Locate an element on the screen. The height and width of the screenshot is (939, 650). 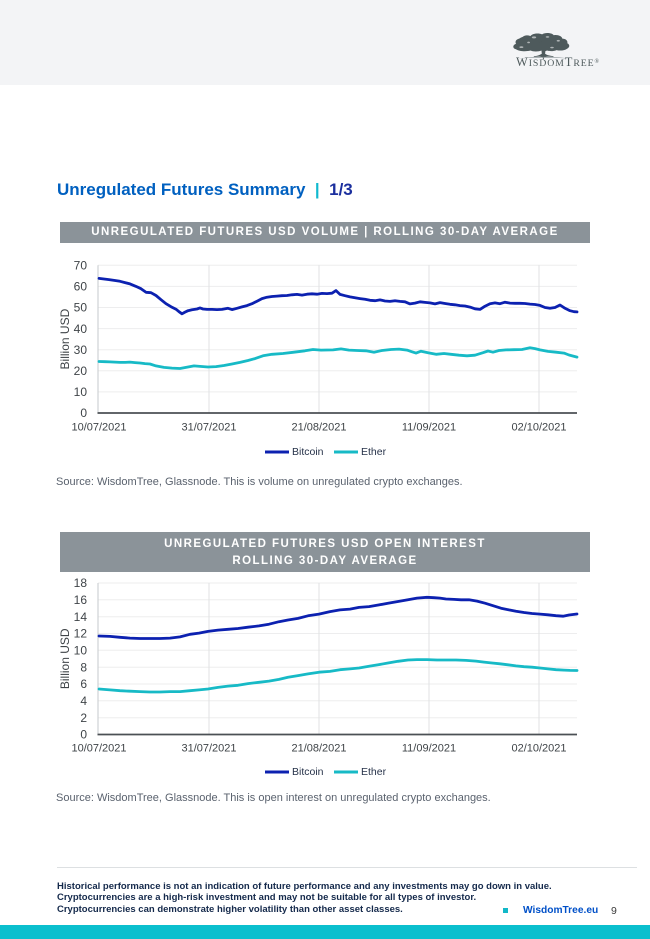
svg-text: 70 is located at coordinates (81, 266).